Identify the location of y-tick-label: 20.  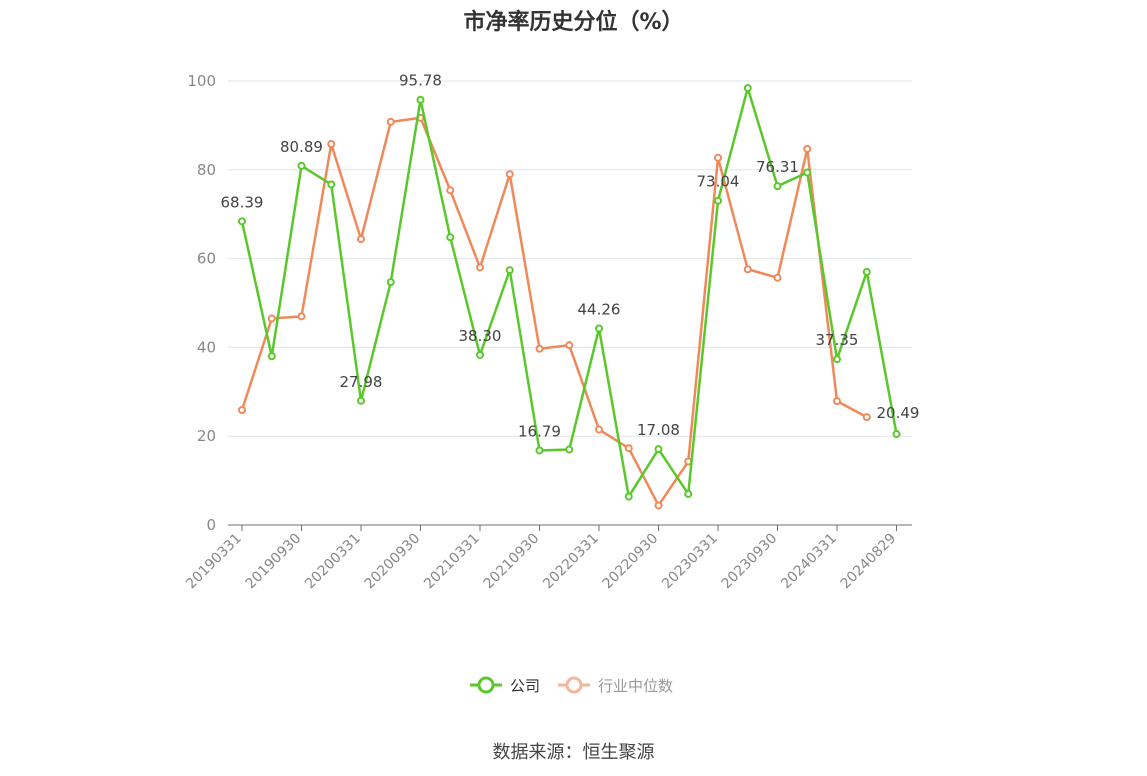
(206, 436).